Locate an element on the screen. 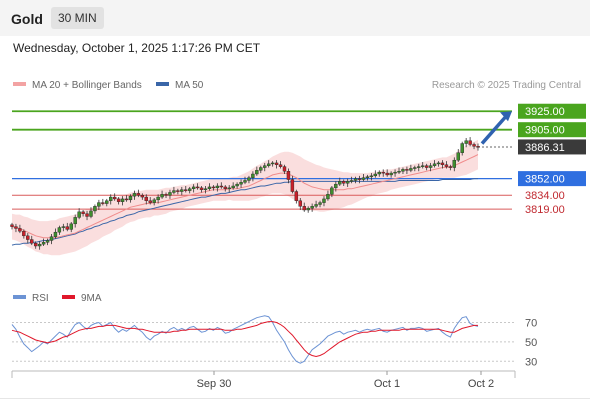  x-tick-label: Oct 1 is located at coordinates (387, 384).